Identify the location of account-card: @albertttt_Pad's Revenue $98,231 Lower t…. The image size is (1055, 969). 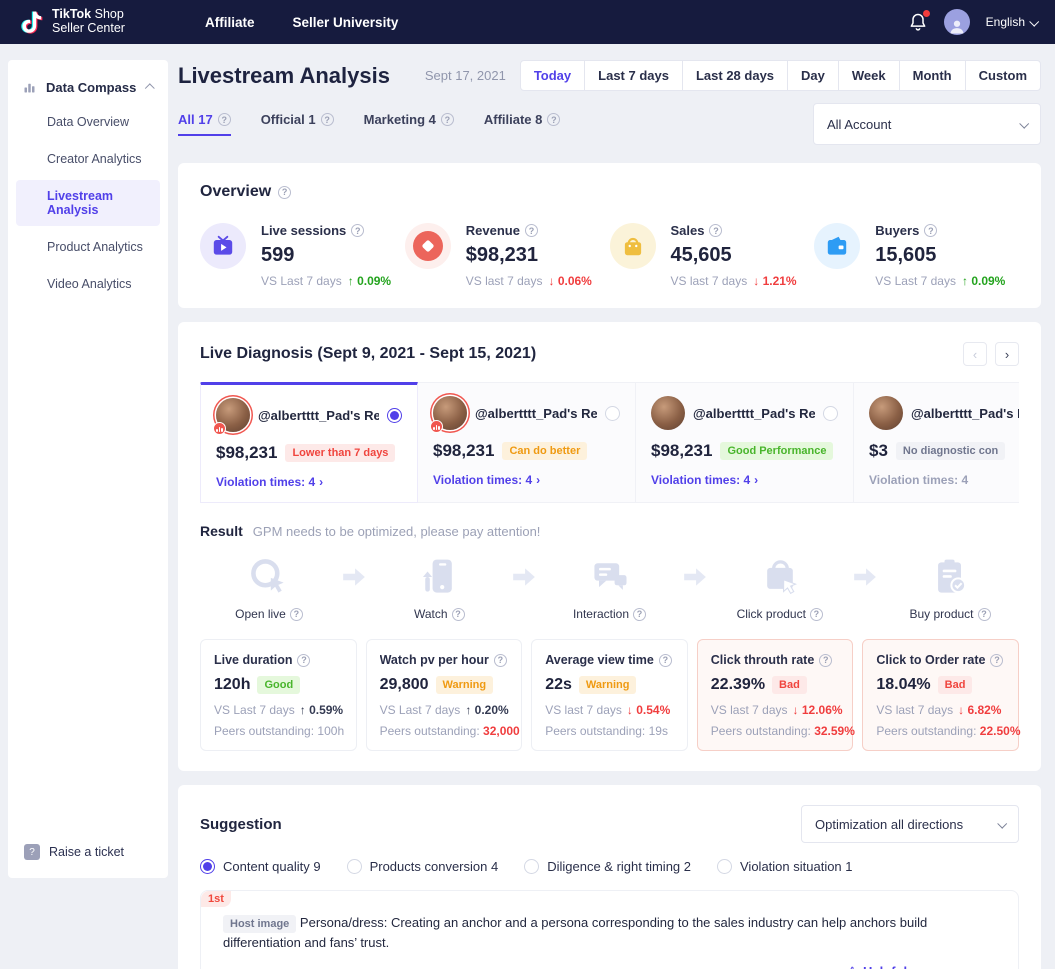
(309, 442).